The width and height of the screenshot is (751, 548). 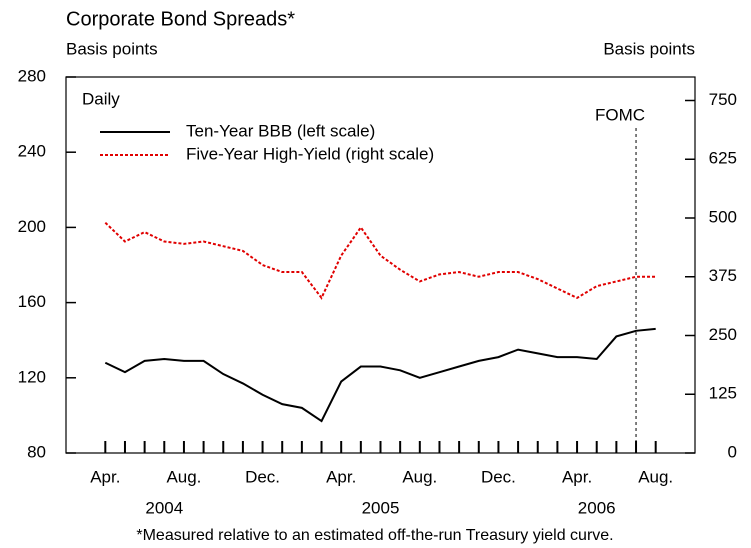 I want to click on year-label: 2006, so click(x=597, y=507).